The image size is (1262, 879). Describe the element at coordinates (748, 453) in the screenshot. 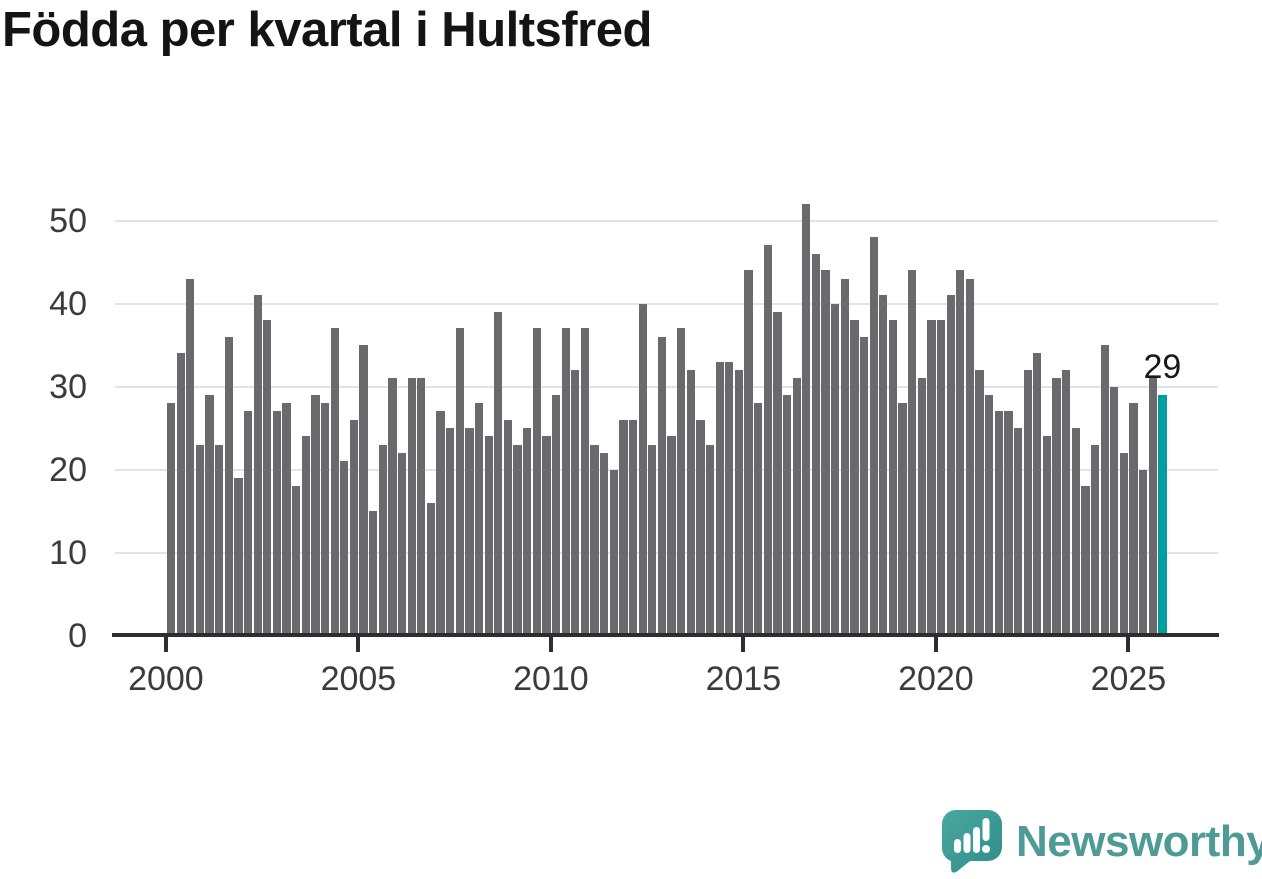

I see `bar-2015-q1` at that location.